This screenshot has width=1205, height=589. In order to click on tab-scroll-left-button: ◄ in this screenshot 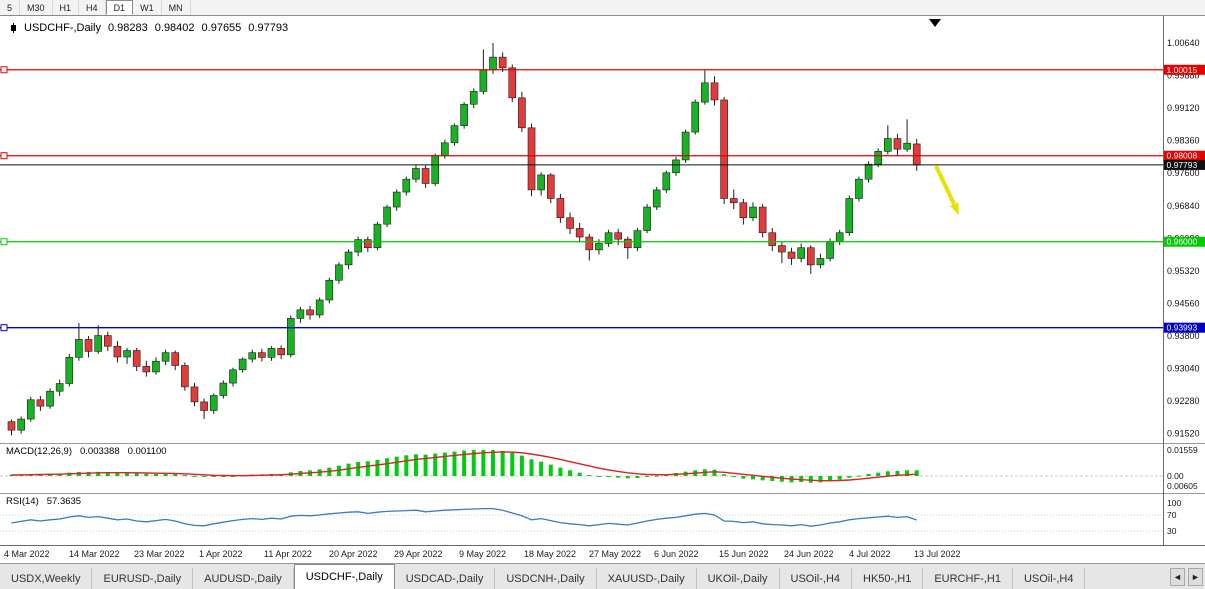, I will do `click(1177, 577)`.